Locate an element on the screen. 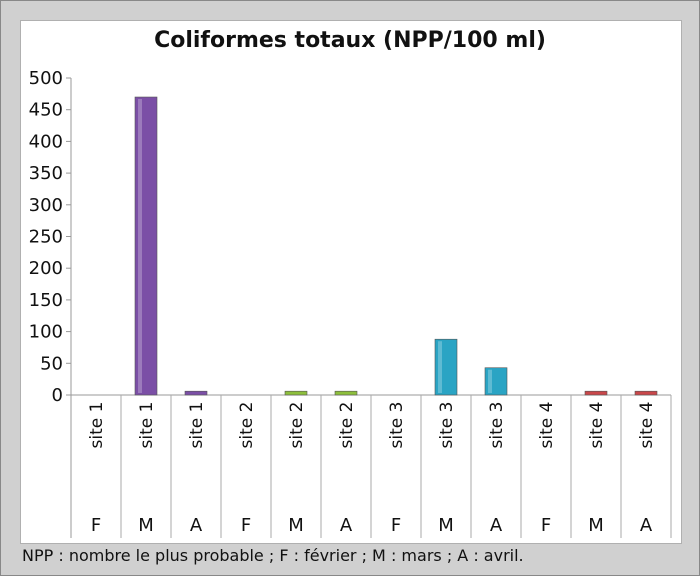 This screenshot has width=700, height=576. y-tick-label: 150 is located at coordinates (46, 300).